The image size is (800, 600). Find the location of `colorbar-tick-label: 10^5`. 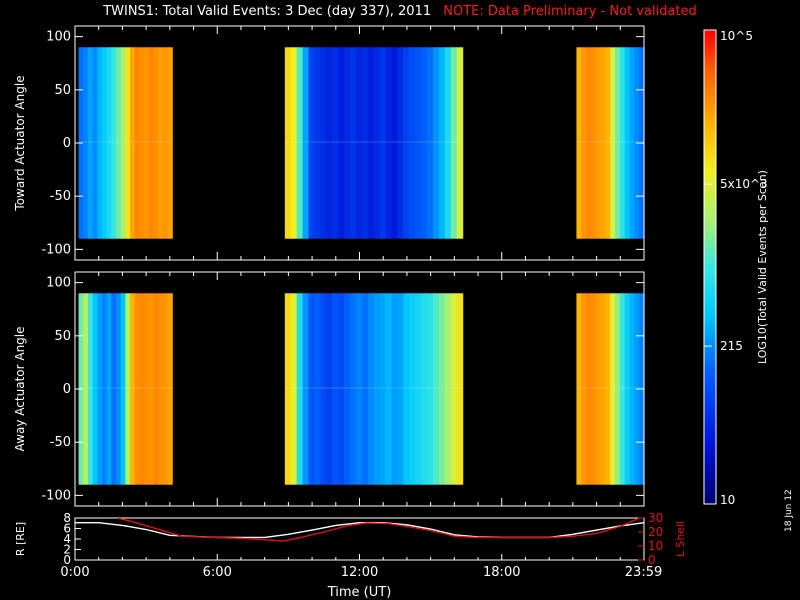

colorbar-tick-label: 10^5 is located at coordinates (736, 36).